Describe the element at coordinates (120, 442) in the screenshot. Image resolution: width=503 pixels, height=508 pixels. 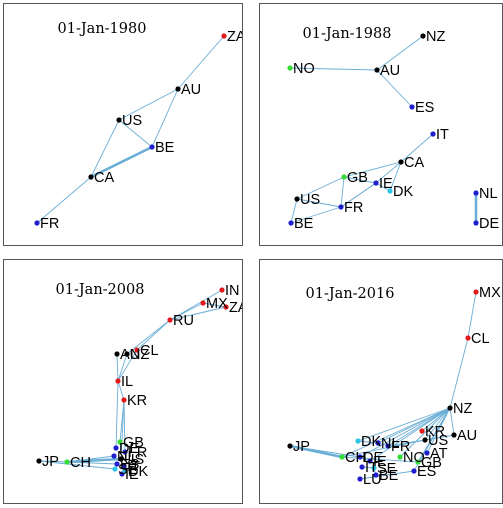
I see `node-gb` at that location.